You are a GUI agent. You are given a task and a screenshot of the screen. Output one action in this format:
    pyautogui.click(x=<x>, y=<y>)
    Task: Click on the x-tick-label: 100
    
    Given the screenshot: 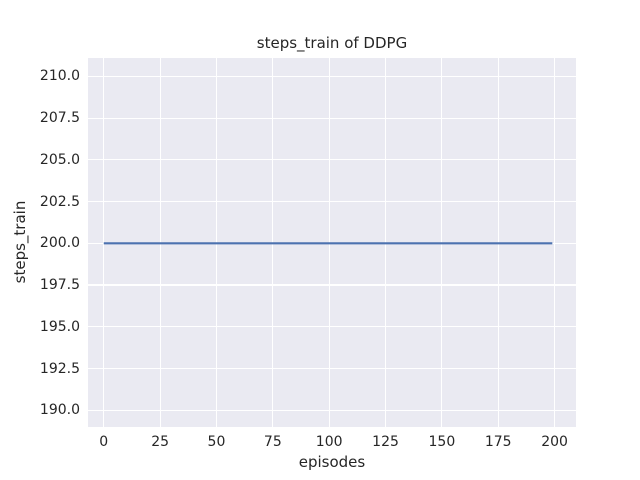 What is the action you would take?
    pyautogui.click(x=329, y=442)
    